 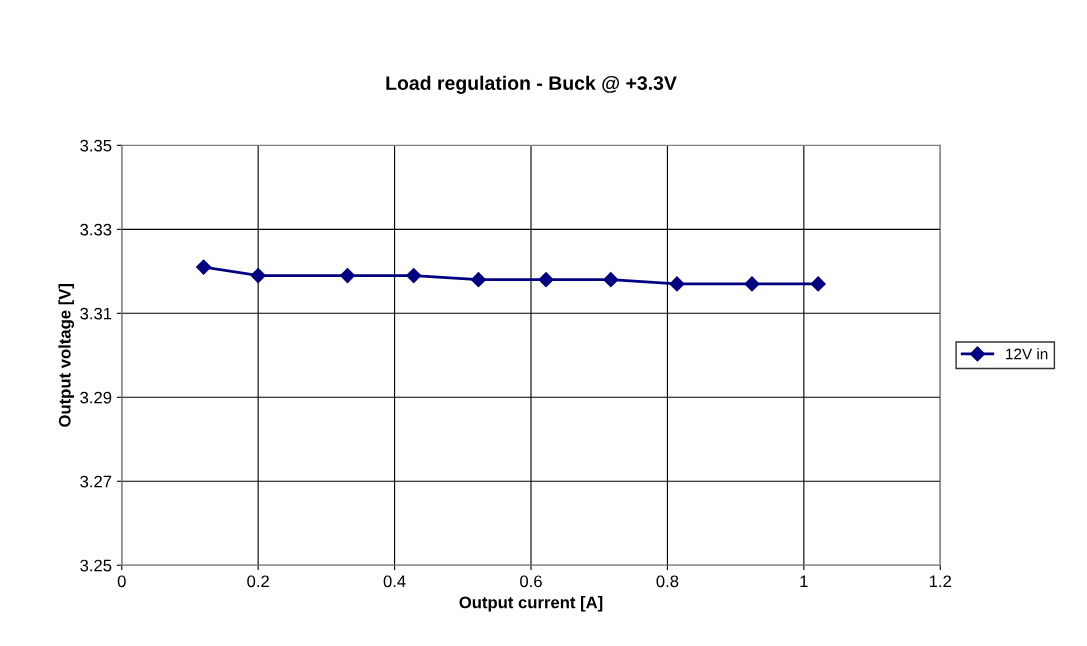 What do you see at coordinates (394, 581) in the screenshot?
I see `x-tick-label: 0.4` at bounding box center [394, 581].